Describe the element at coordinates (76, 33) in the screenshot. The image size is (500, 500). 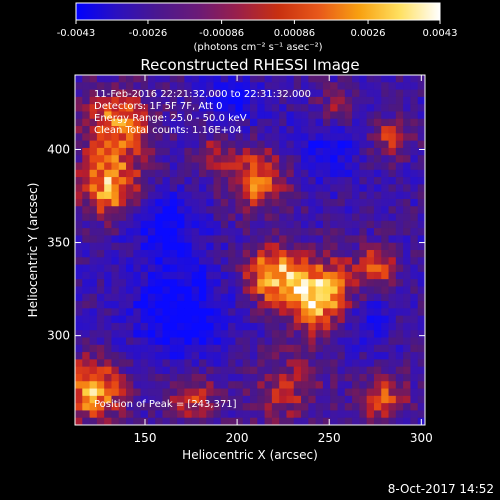
I see `colorbar-tick-label: -0.0043` at that location.